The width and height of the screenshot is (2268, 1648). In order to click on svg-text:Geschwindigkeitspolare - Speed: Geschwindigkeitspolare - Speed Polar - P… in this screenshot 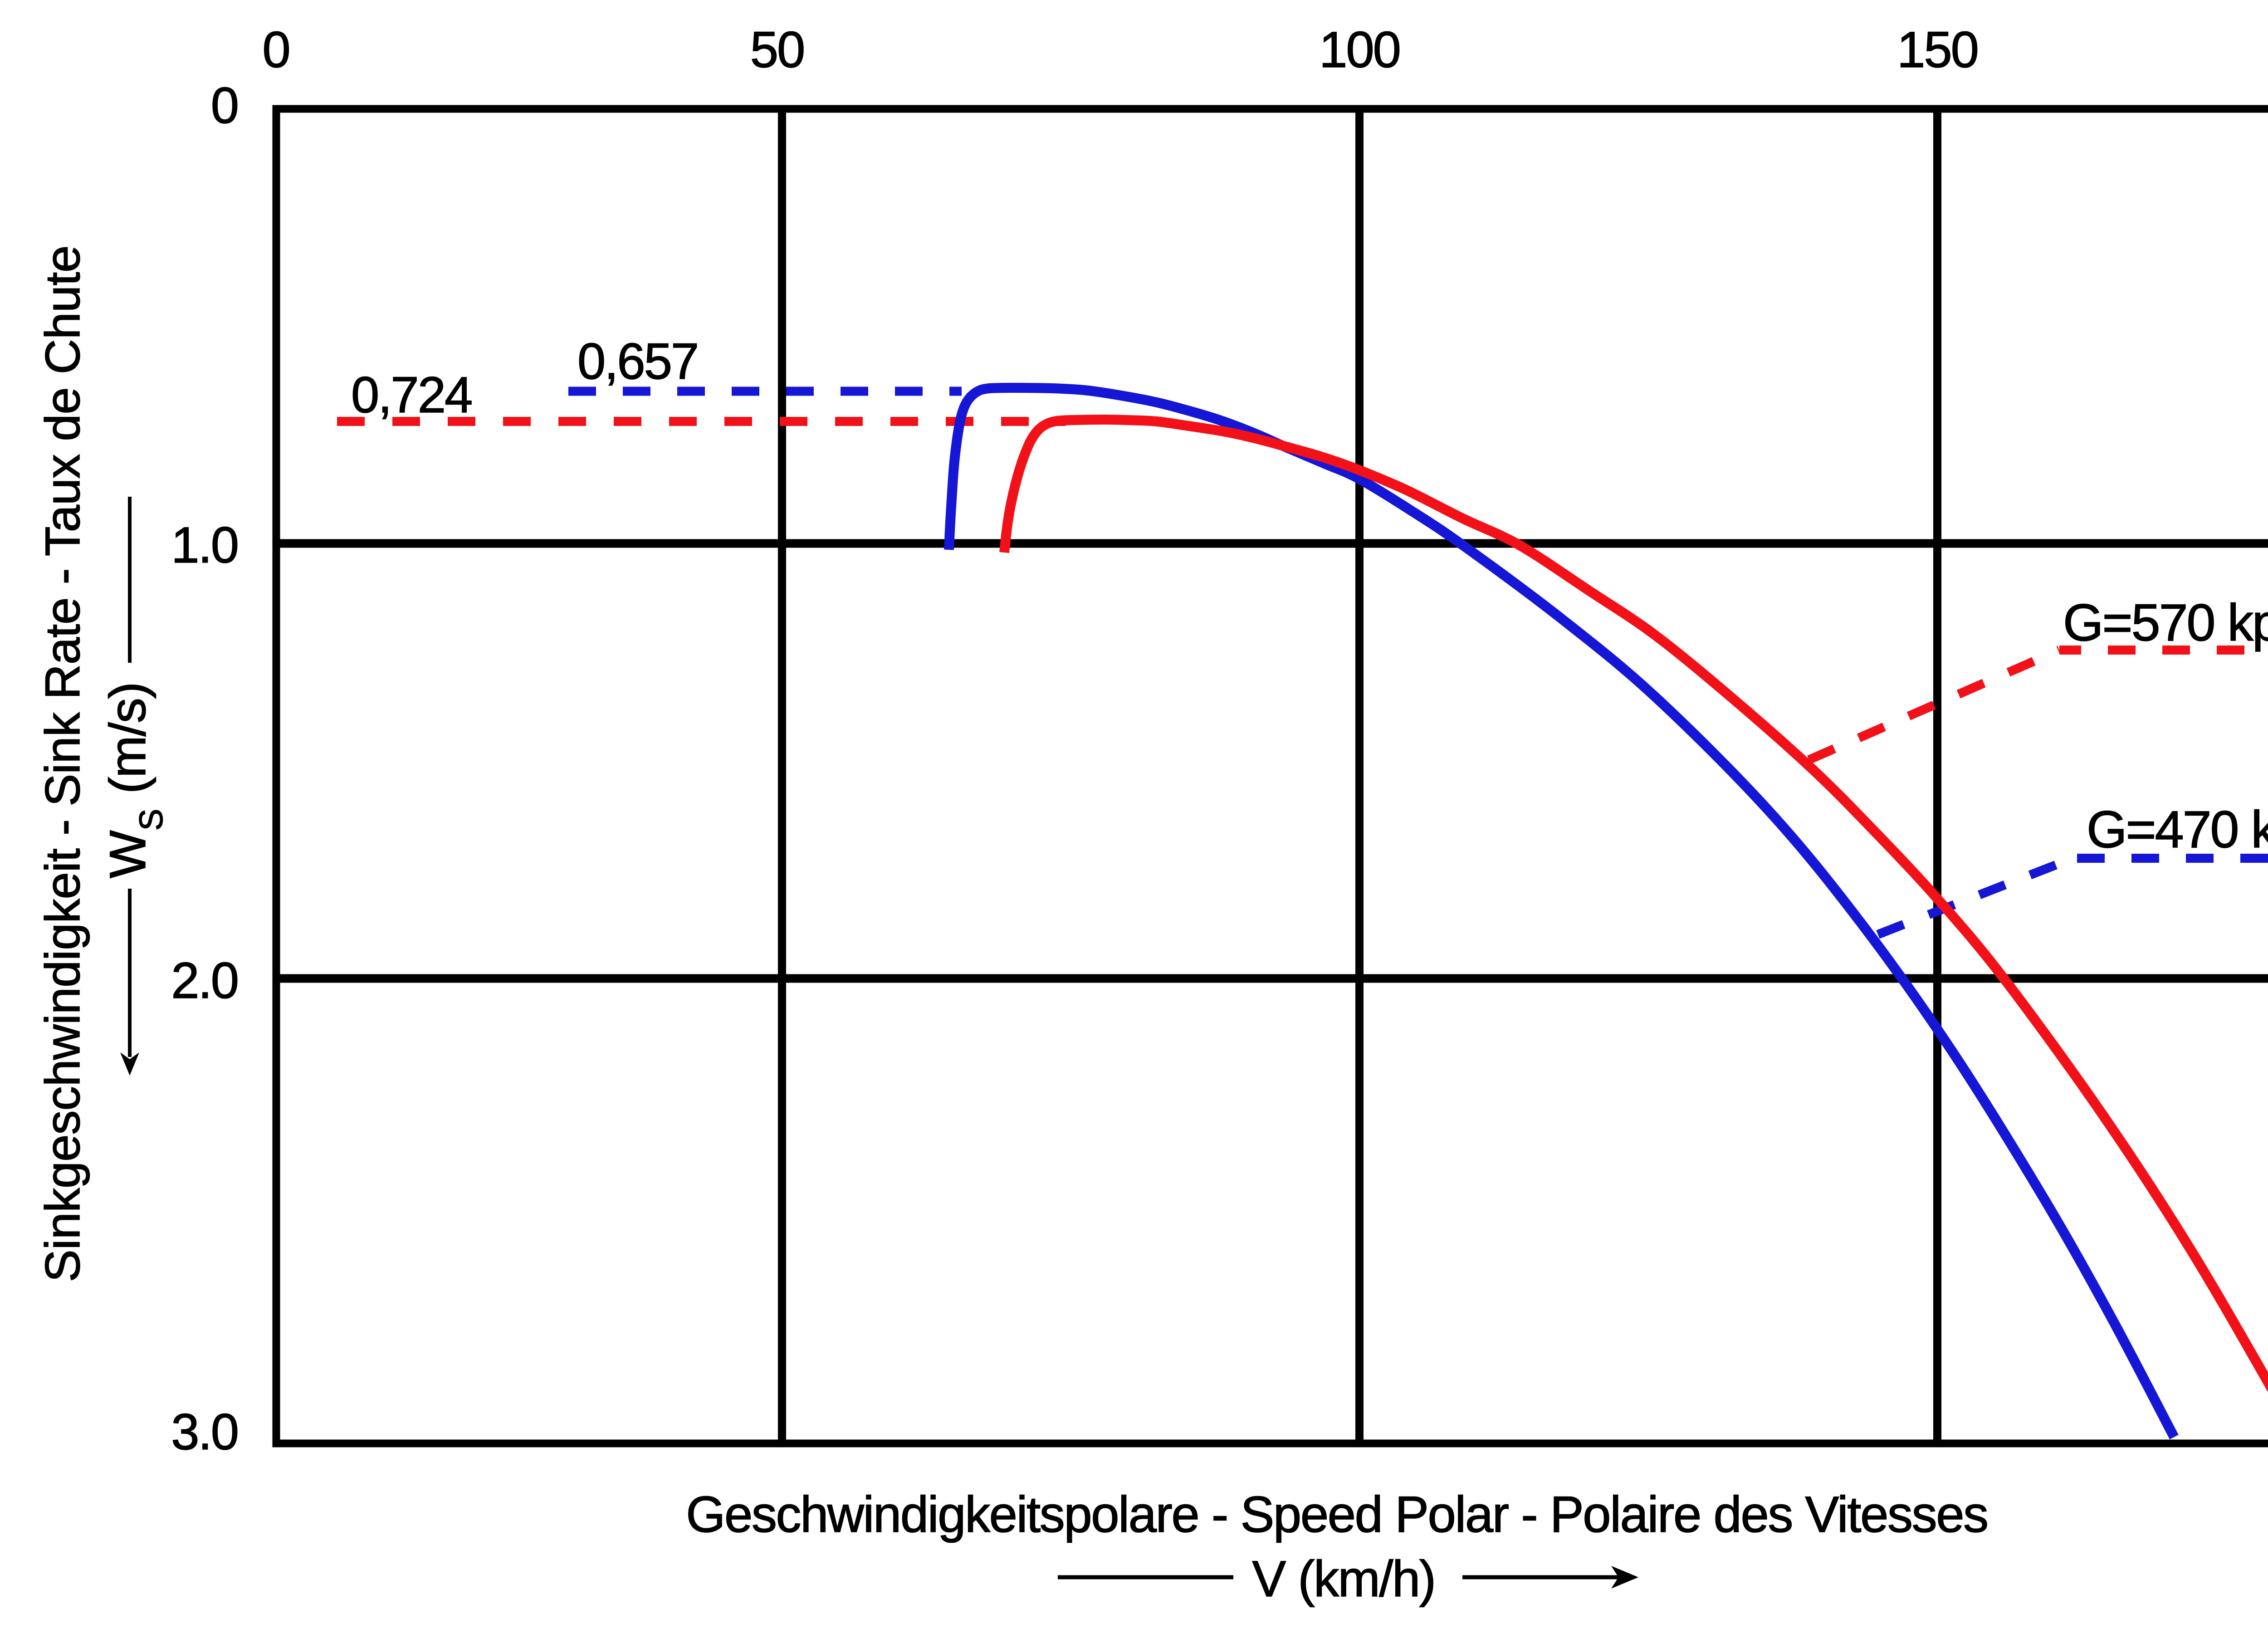, I will do `click(1336, 1514)`.